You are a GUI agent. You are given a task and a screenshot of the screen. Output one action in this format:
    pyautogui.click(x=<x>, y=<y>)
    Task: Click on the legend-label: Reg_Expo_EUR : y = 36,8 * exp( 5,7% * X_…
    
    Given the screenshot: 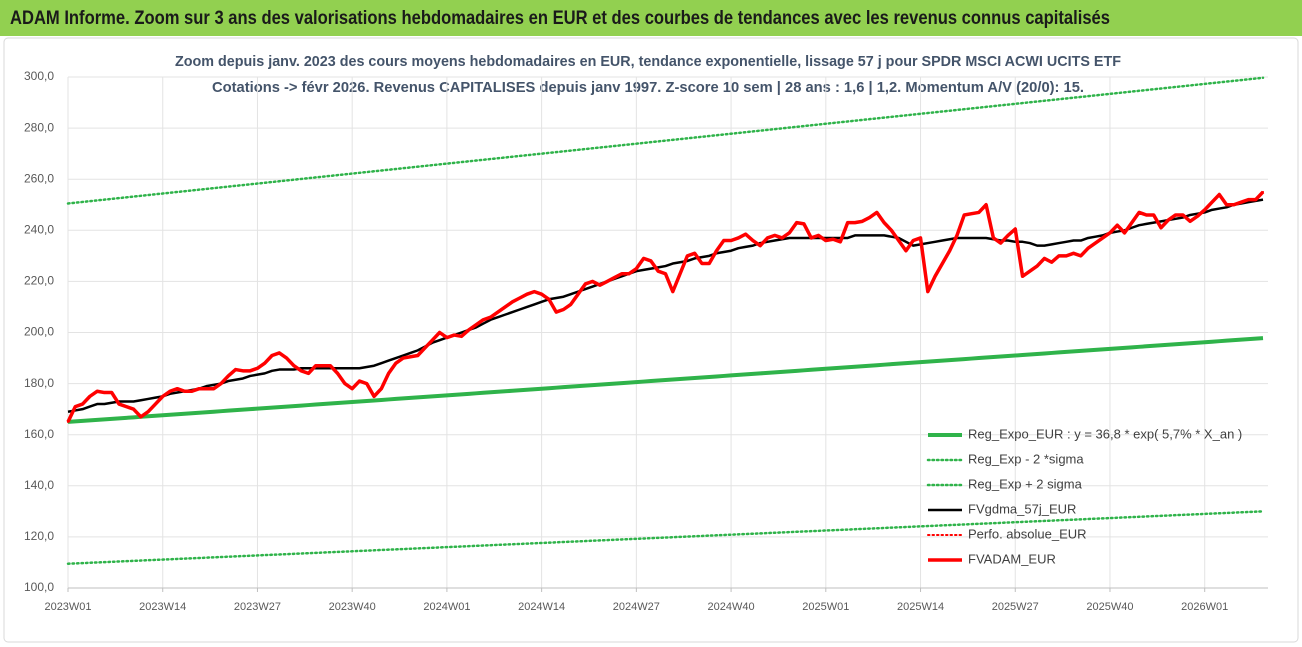 What is the action you would take?
    pyautogui.click(x=1105, y=433)
    